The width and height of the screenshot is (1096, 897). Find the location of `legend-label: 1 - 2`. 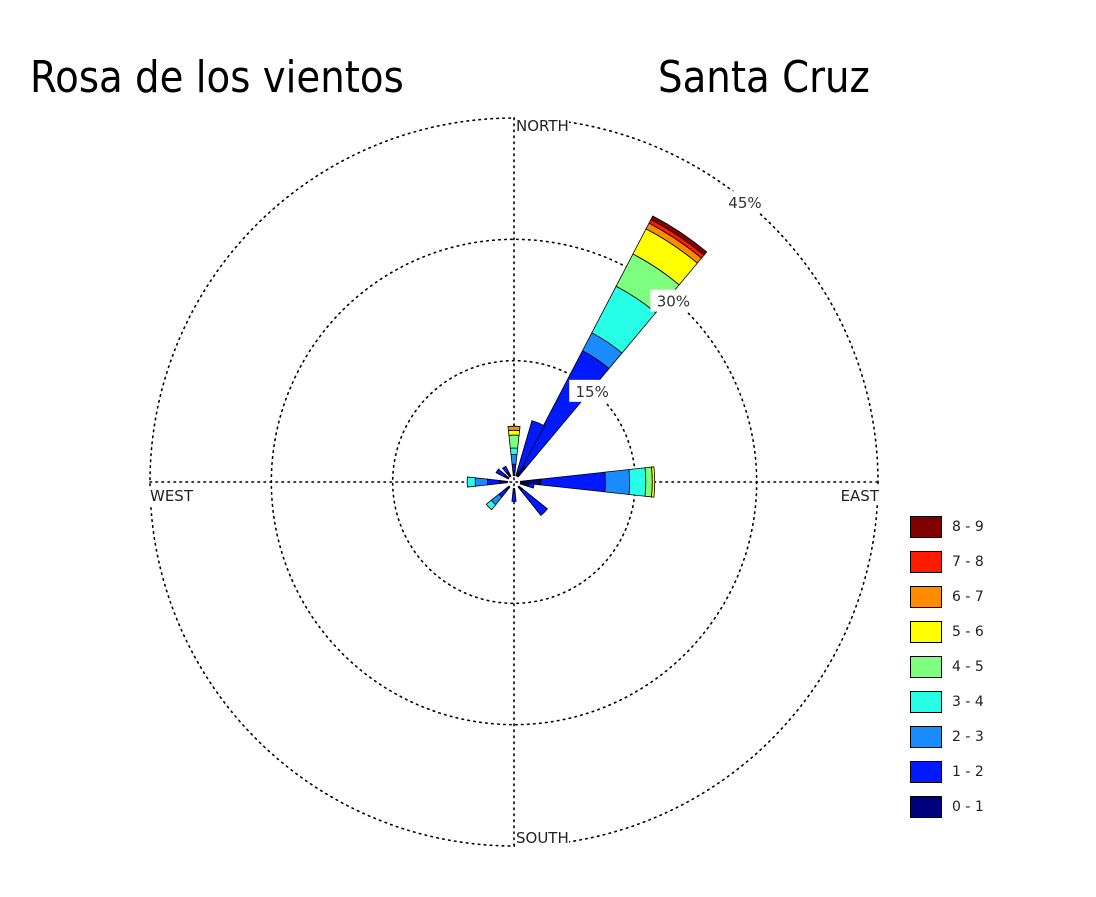

legend-label: 1 - 2 is located at coordinates (968, 772).